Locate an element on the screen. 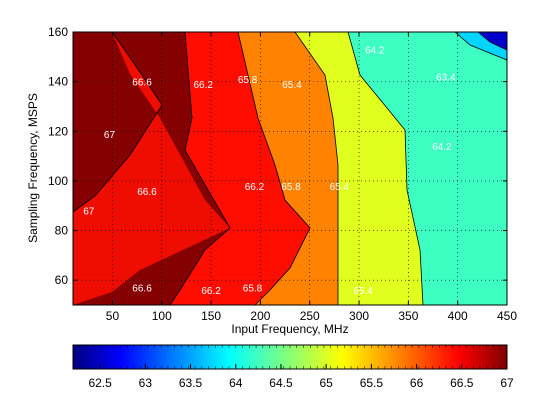  y-tick-label: 120 is located at coordinates (58, 131).